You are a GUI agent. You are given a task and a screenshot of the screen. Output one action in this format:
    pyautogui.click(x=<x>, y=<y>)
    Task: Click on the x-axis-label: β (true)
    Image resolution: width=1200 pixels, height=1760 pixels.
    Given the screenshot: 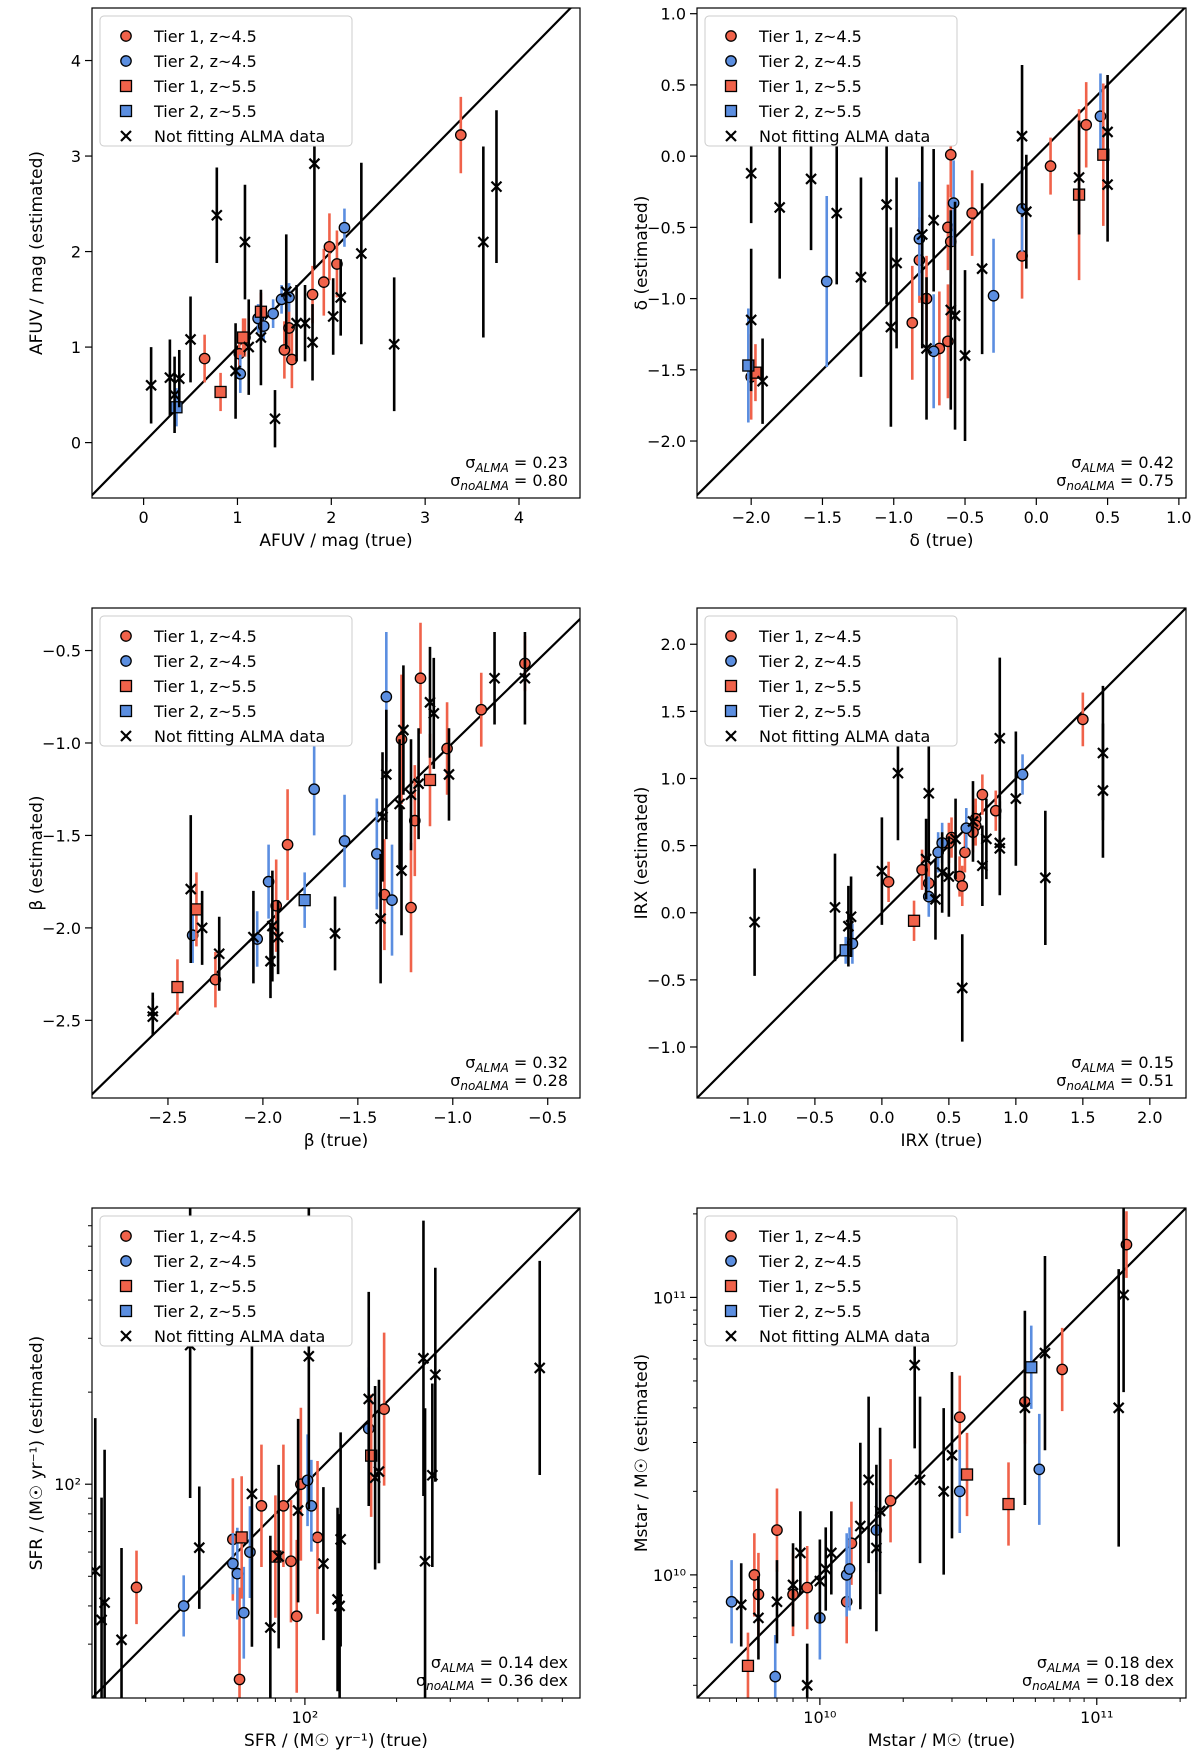 What is the action you would take?
    pyautogui.click(x=336, y=1141)
    